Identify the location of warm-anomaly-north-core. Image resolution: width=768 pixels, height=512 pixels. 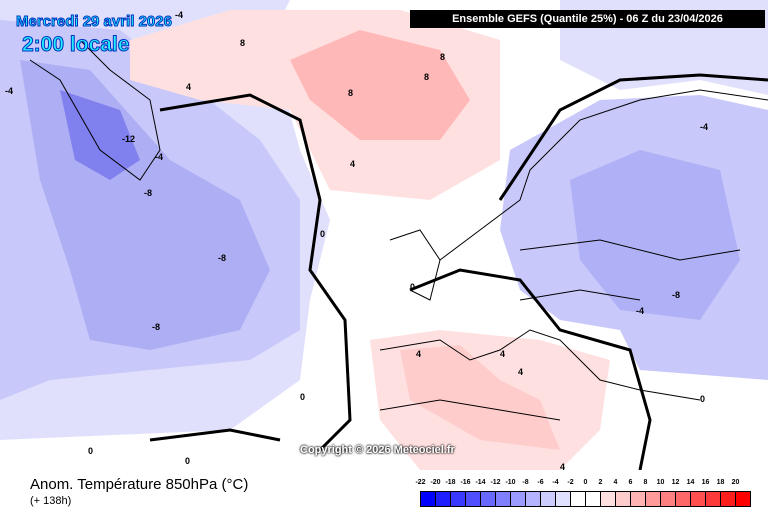
(380, 85).